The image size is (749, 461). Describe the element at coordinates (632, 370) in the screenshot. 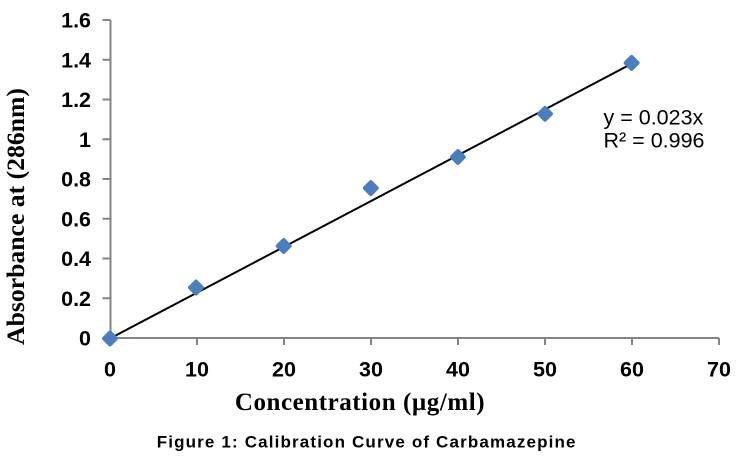

I see `svg-text: 60` at that location.